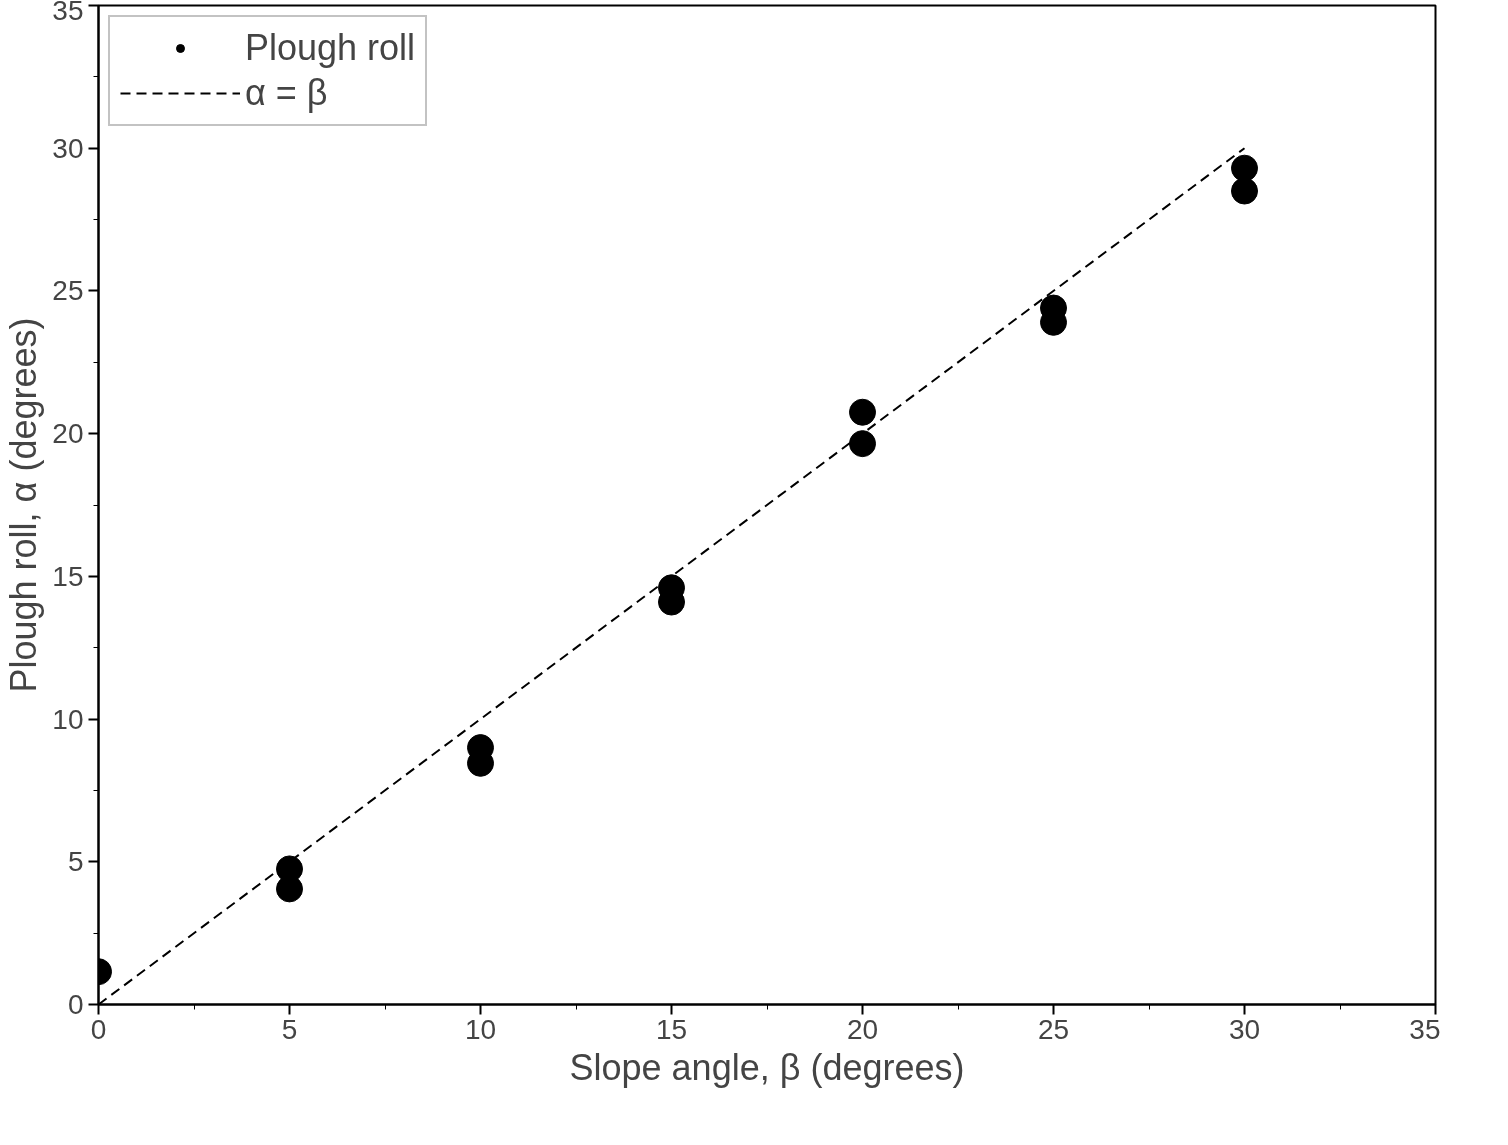 The image size is (1508, 1145). Describe the element at coordinates (68, 148) in the screenshot. I see `y-tick-label: 30` at that location.